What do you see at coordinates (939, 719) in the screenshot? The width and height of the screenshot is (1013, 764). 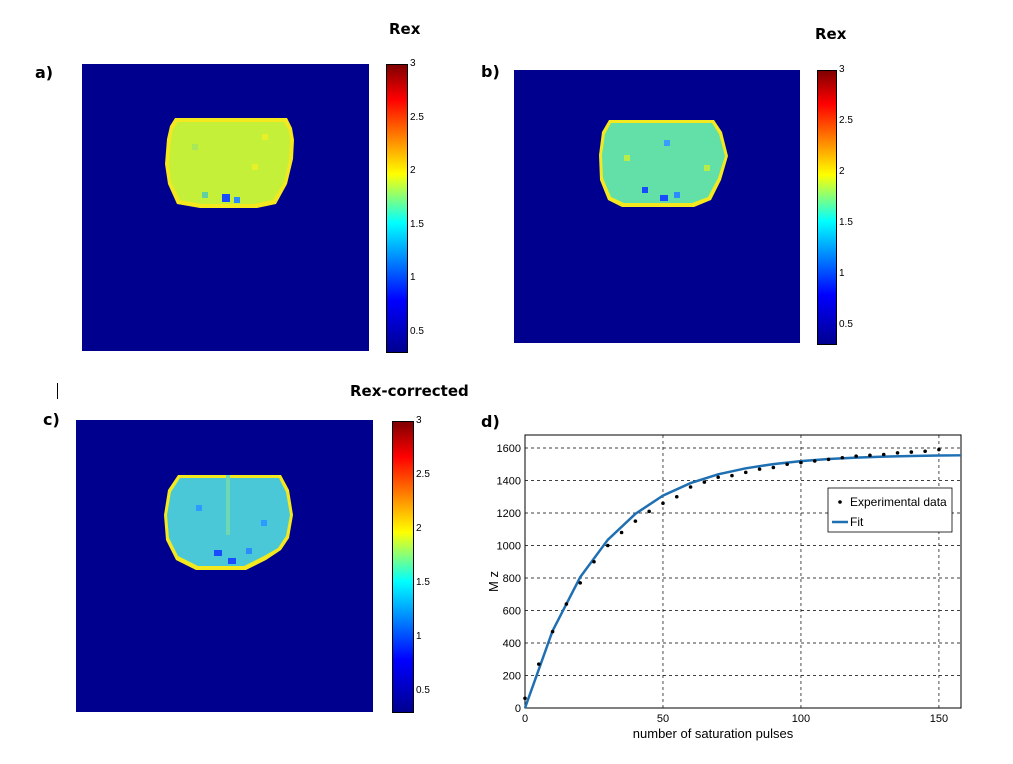 I see `x-tick-label: 150` at bounding box center [939, 719].